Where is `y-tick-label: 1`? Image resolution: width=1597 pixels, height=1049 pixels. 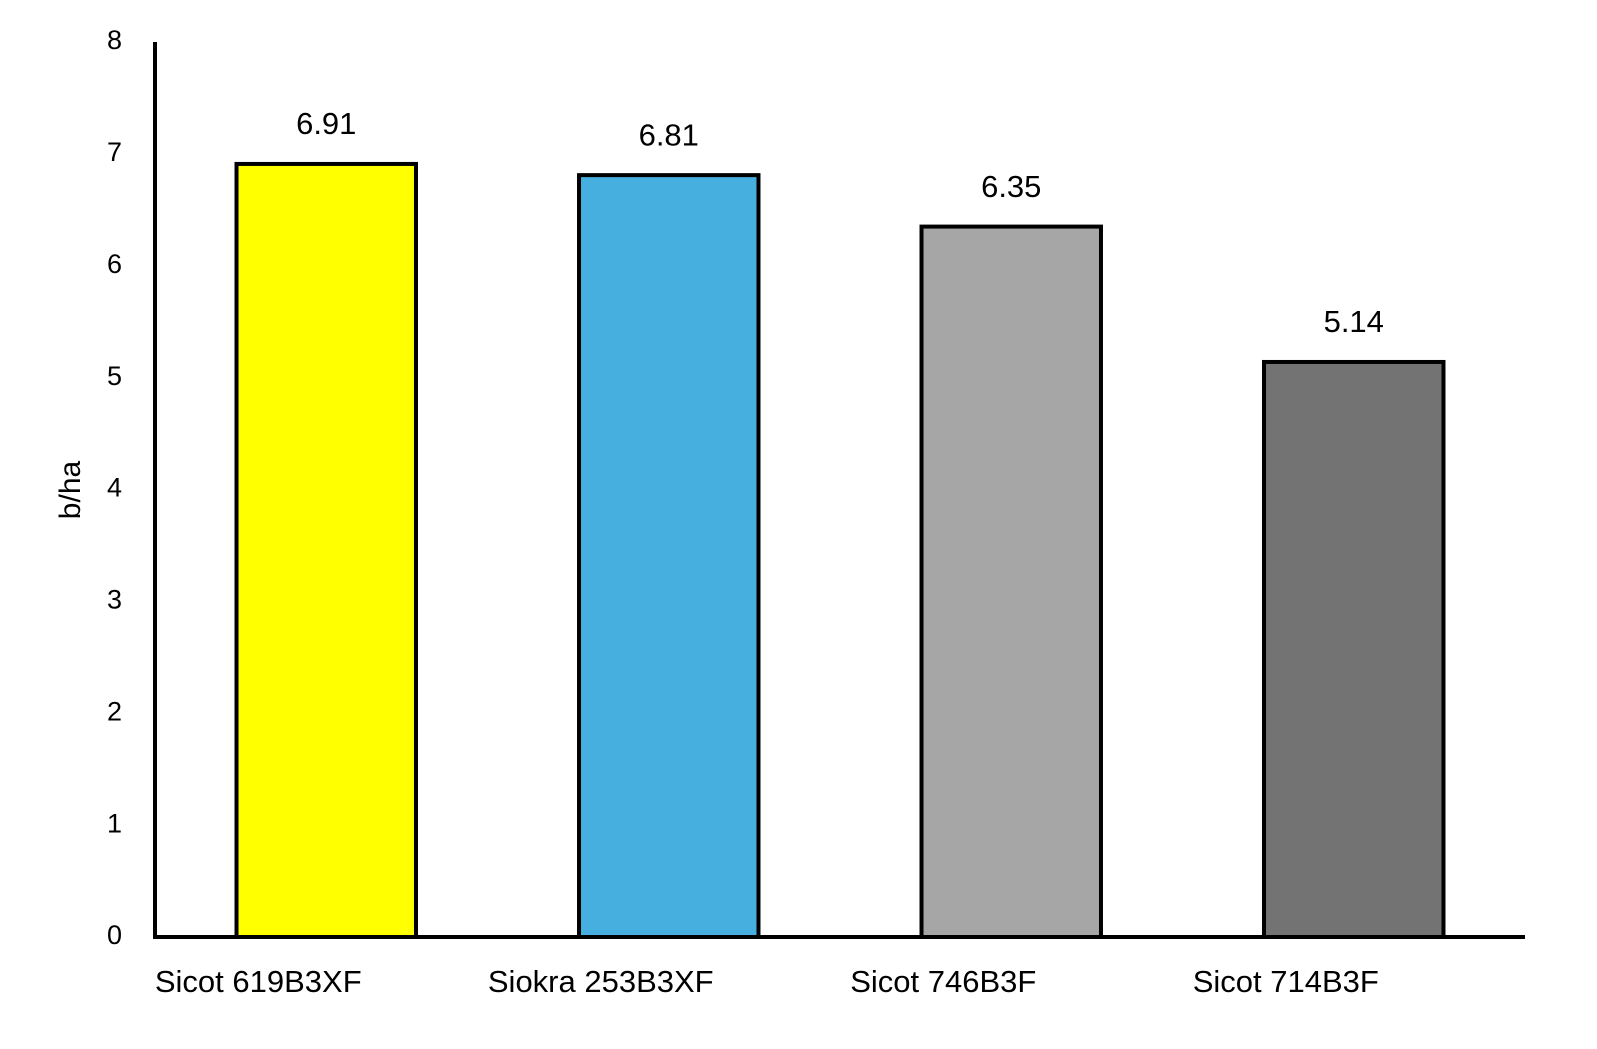 y-tick-label: 1 is located at coordinates (114, 823).